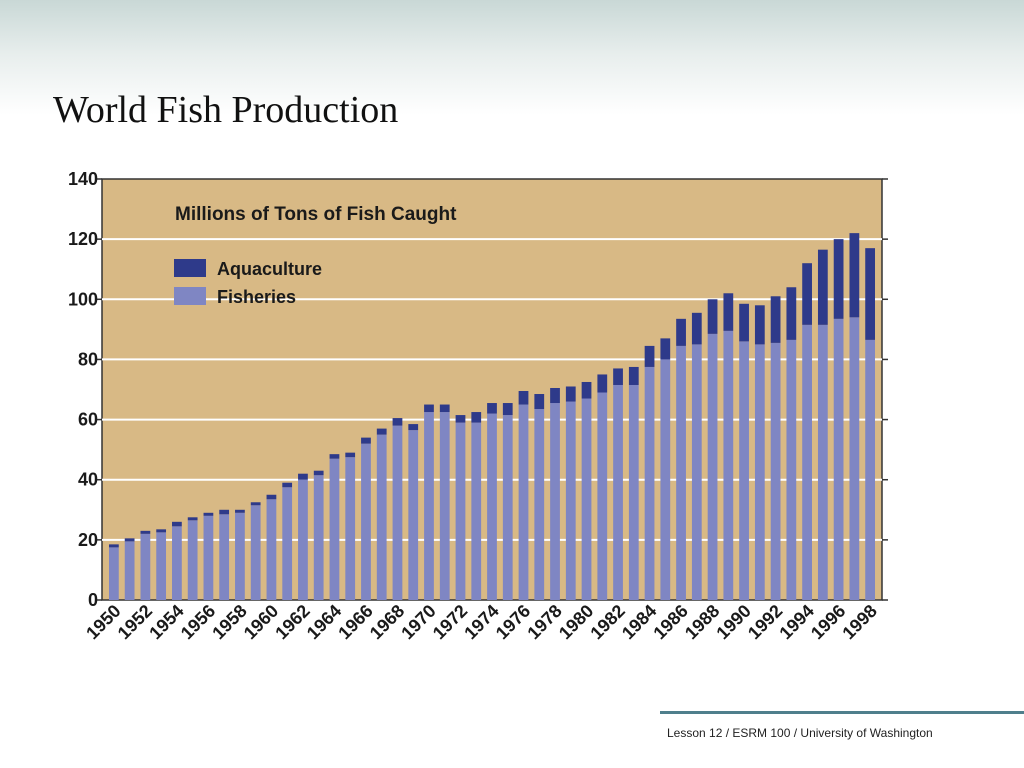  What do you see at coordinates (145, 566) in the screenshot?
I see `bar-fisheries-1952` at bounding box center [145, 566].